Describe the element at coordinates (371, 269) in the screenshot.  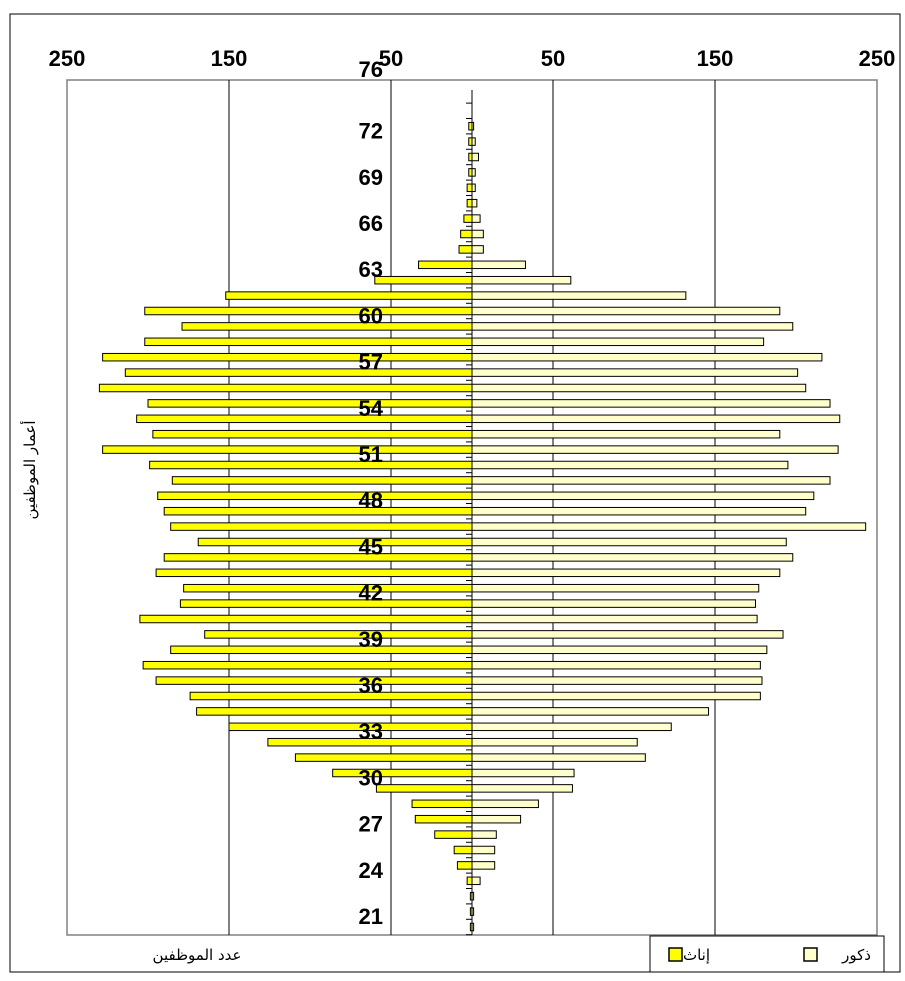
I see `y-tick-label: 63` at that location.